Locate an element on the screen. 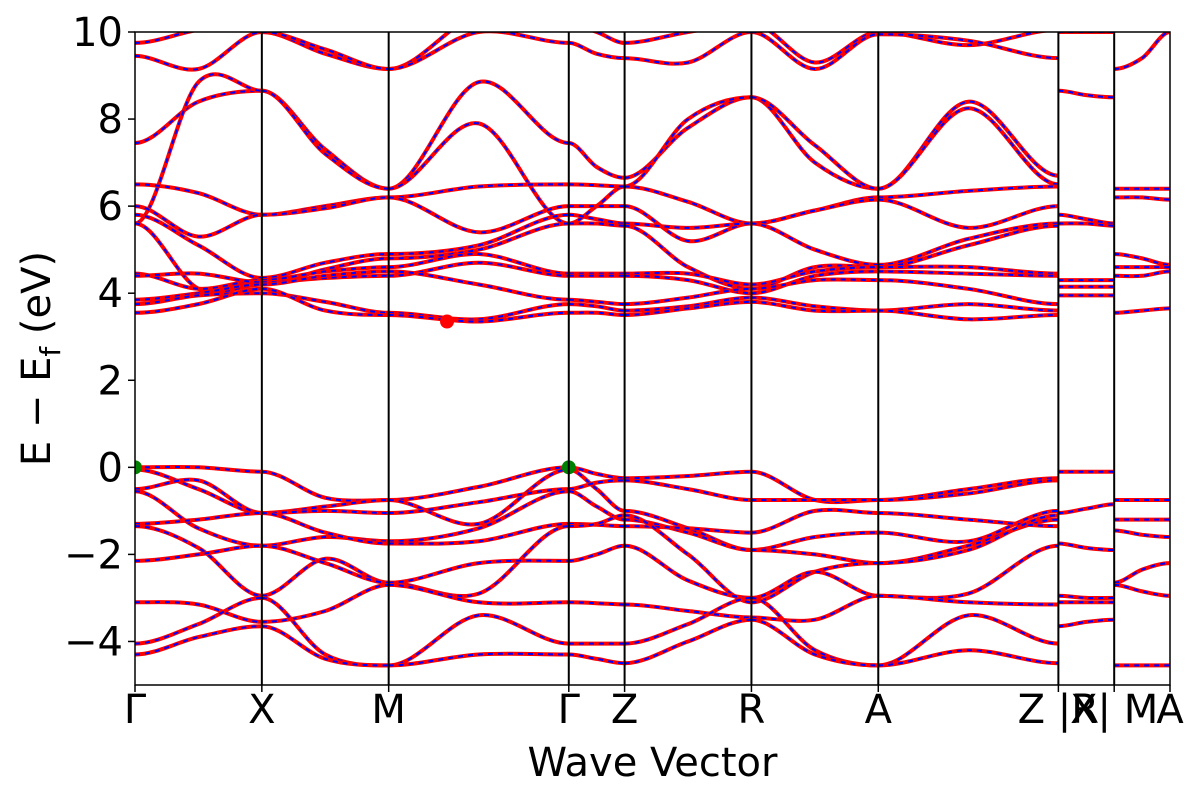 Image resolution: width=1200 pixels, height=800 pixels. x-tick-label: X is located at coordinates (261, 710).